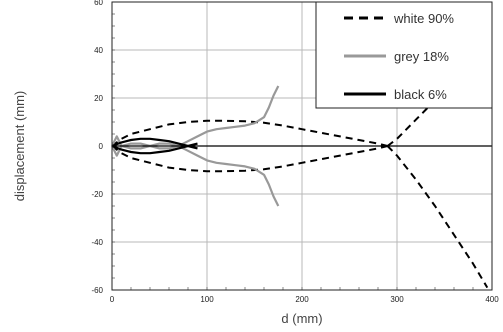 Image resolution: width=503 pixels, height=332 pixels. Describe the element at coordinates (98, 50) in the screenshot. I see `y-tick-label: 40` at that location.